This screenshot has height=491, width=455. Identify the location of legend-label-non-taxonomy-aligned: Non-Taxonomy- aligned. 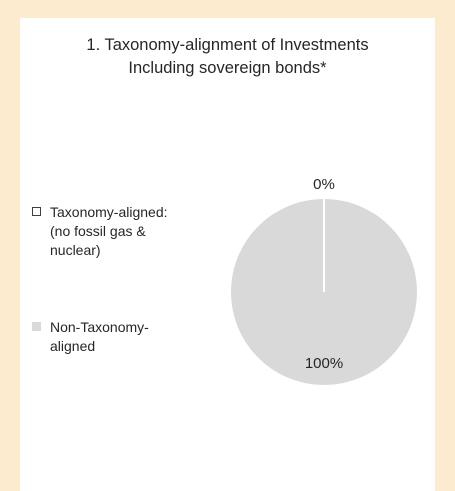
(99, 336).